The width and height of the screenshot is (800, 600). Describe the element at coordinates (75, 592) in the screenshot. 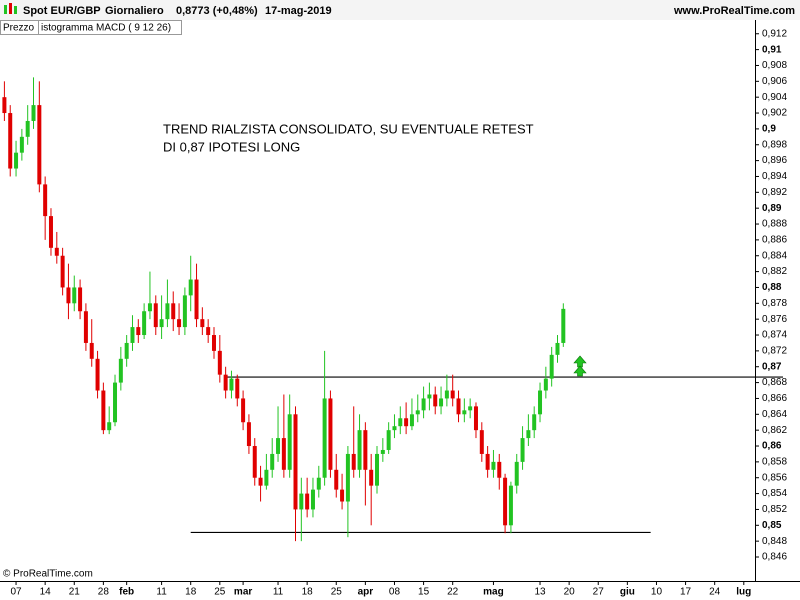

I see `x-tick-label: 21` at that location.